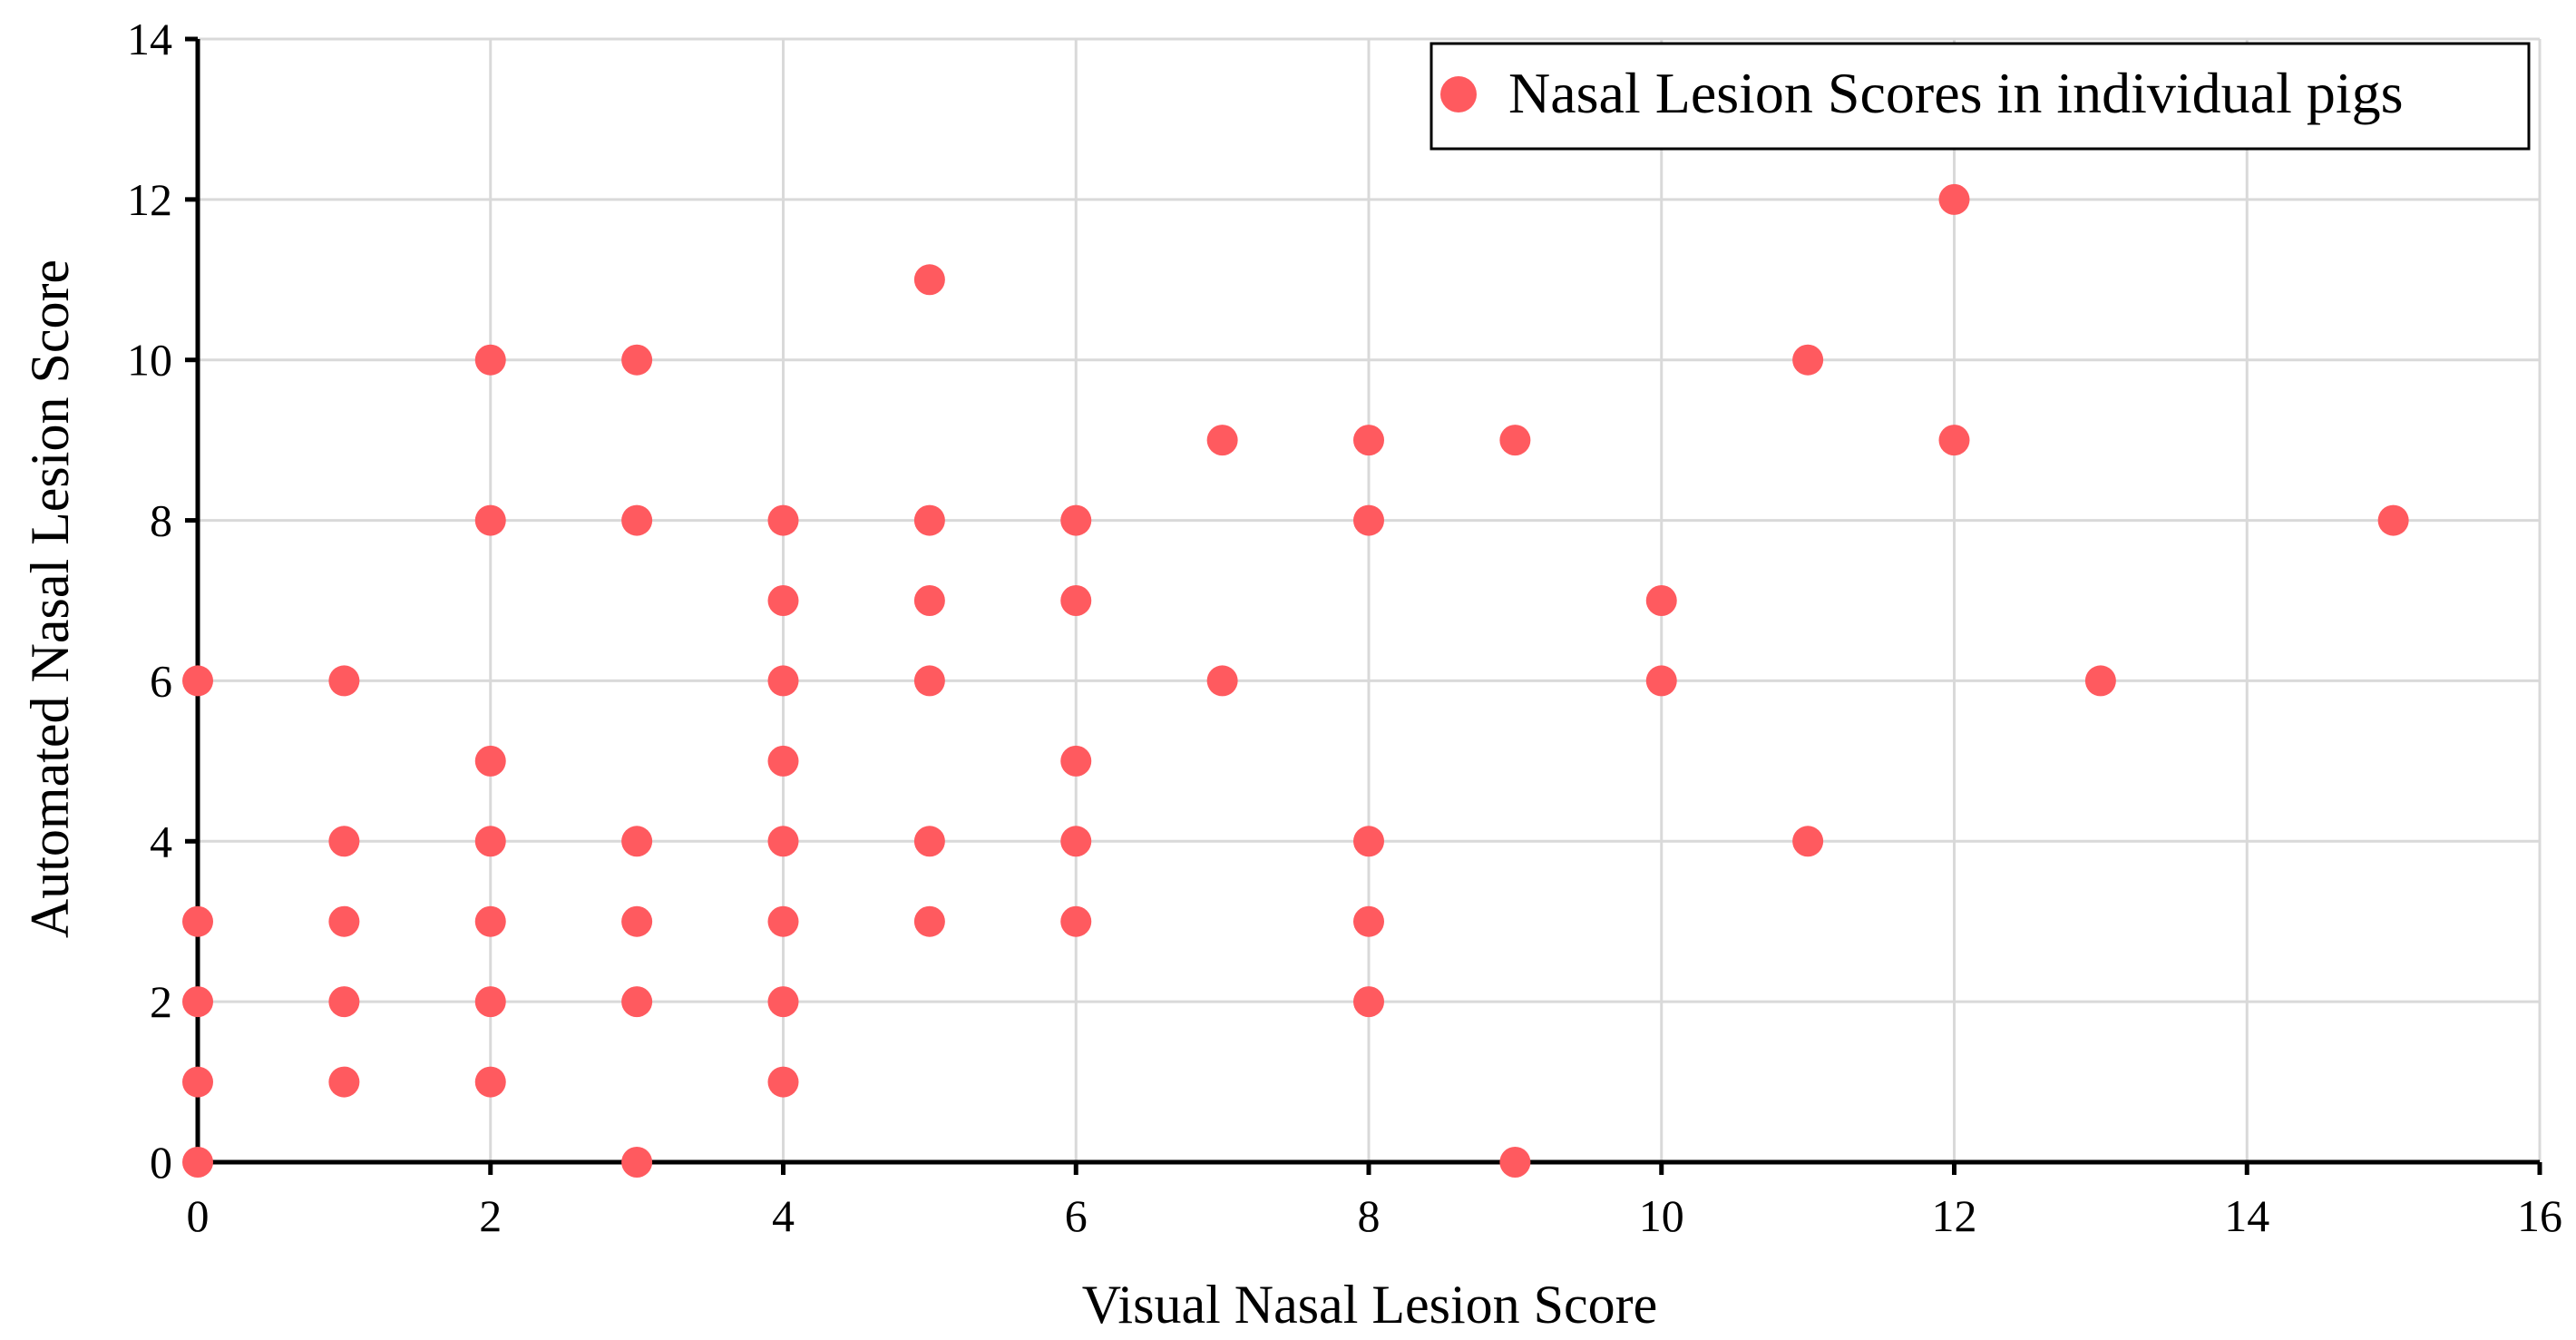  I want to click on x-axis-title: Visual Nasal Lesion Score, so click(1370, 1305).